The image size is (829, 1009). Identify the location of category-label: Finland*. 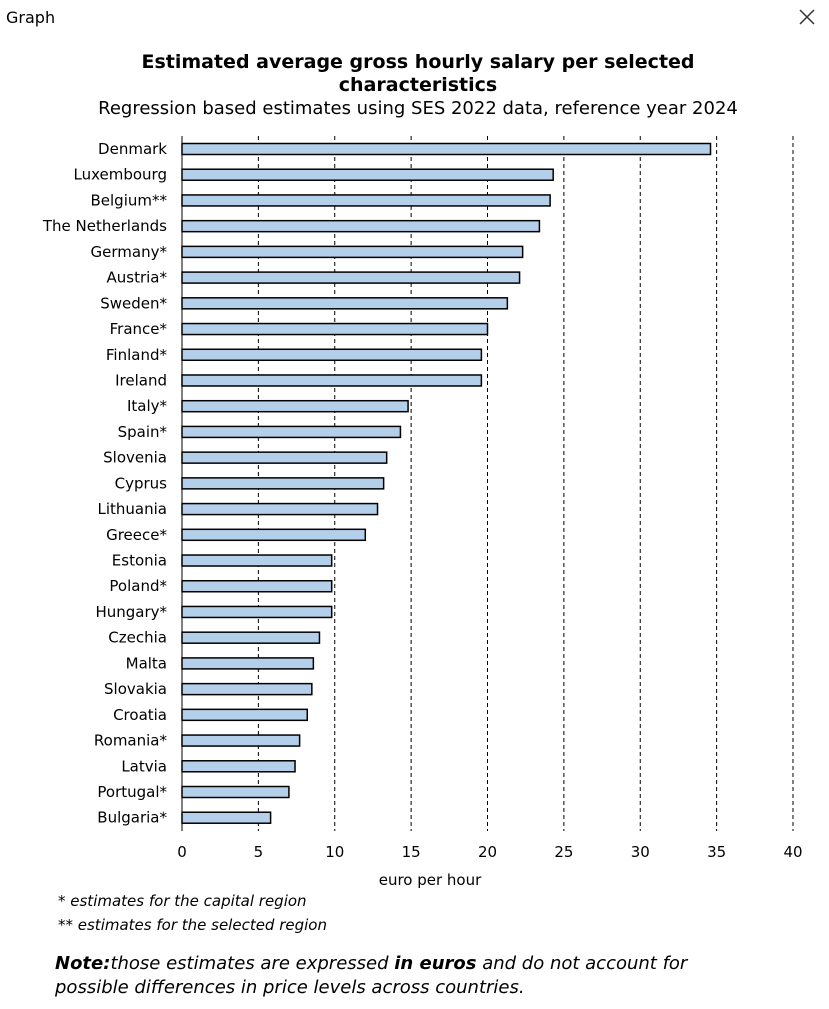
(137, 355).